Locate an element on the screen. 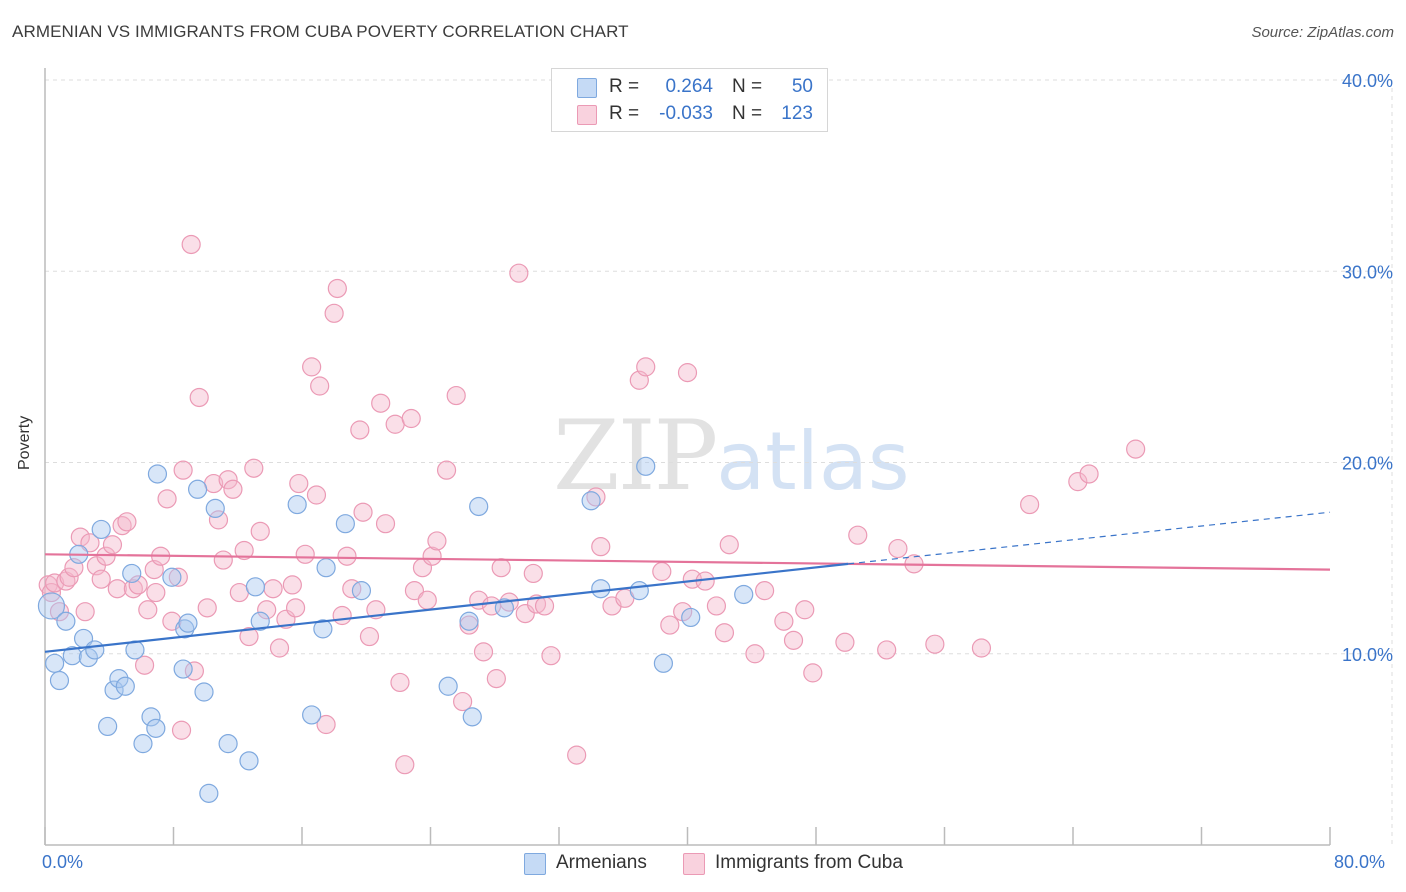 This screenshot has height=892, width=1406. x-tick-left: 0.0% is located at coordinates (63, 862).